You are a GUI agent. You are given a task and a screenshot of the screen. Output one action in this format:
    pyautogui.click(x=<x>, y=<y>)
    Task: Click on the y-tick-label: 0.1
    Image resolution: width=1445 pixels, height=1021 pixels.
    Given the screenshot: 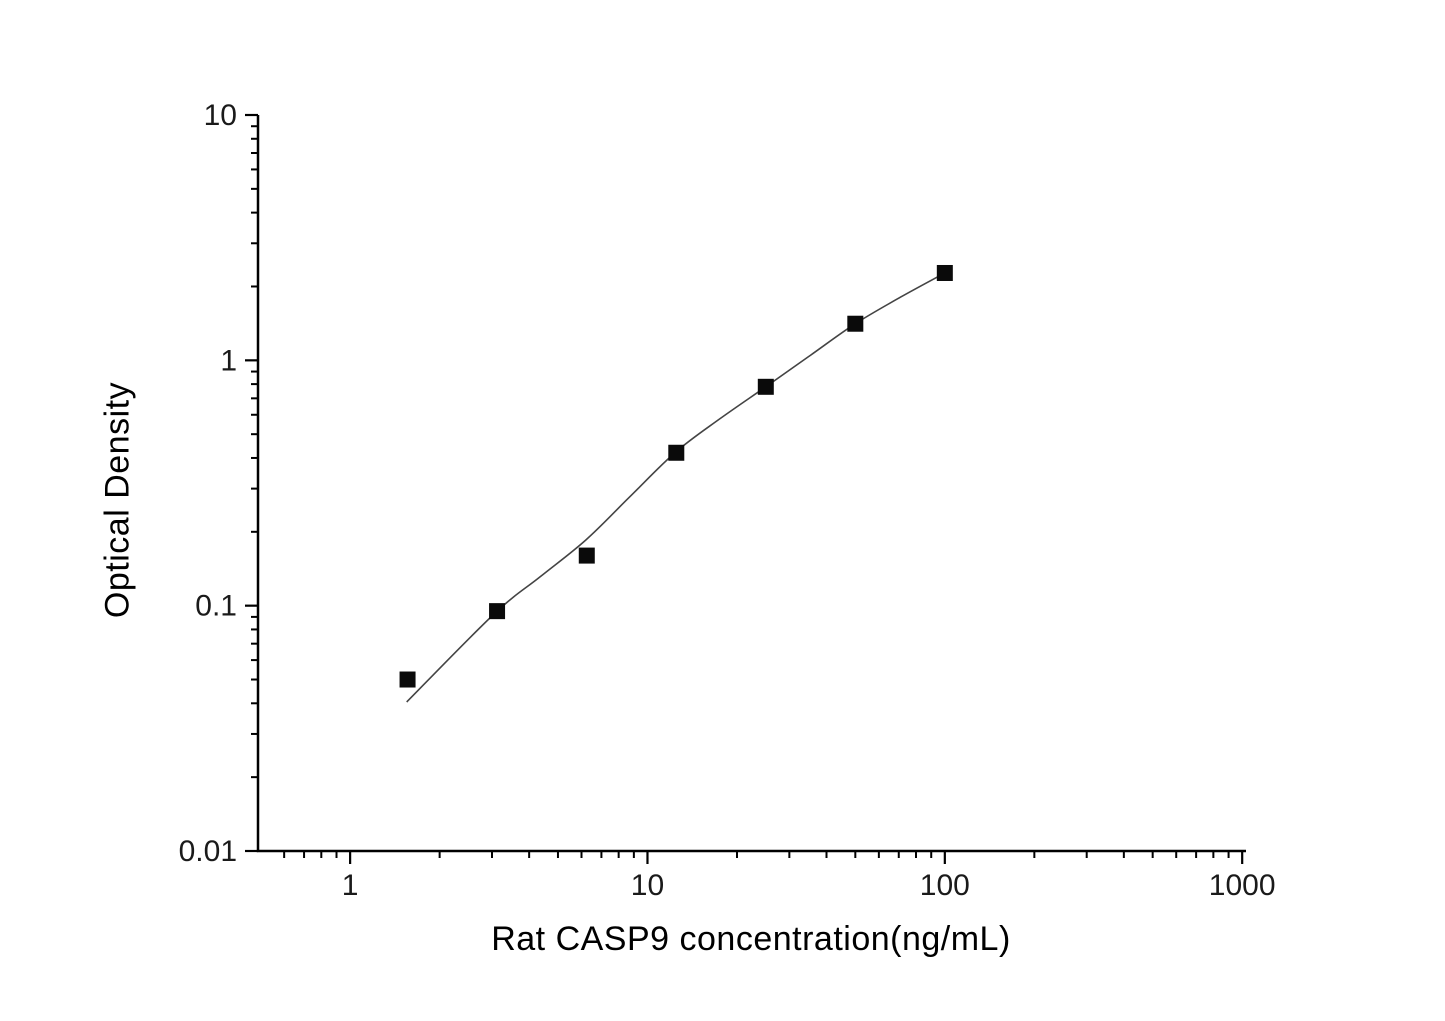 What is the action you would take?
    pyautogui.click(x=216, y=606)
    